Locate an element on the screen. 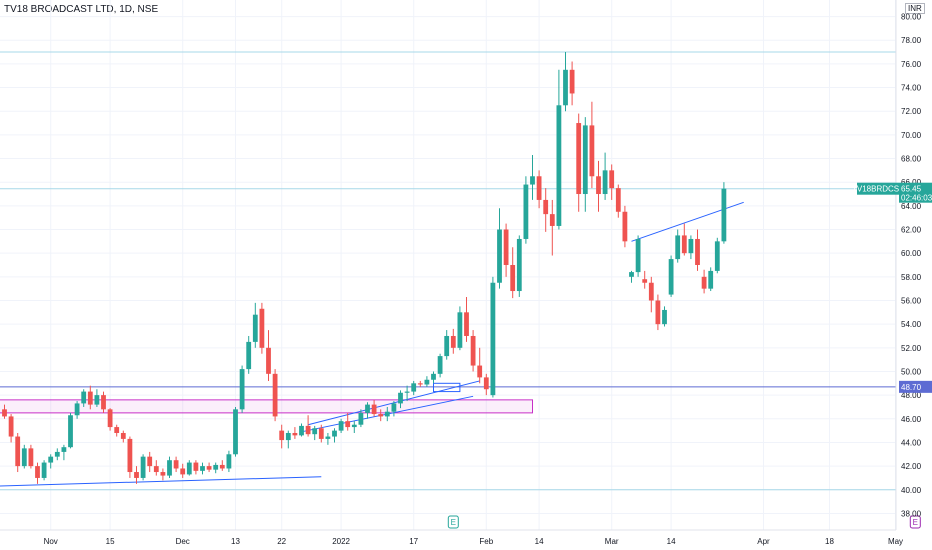 This screenshot has height=550, width=932. range-box is located at coordinates (267, 406).